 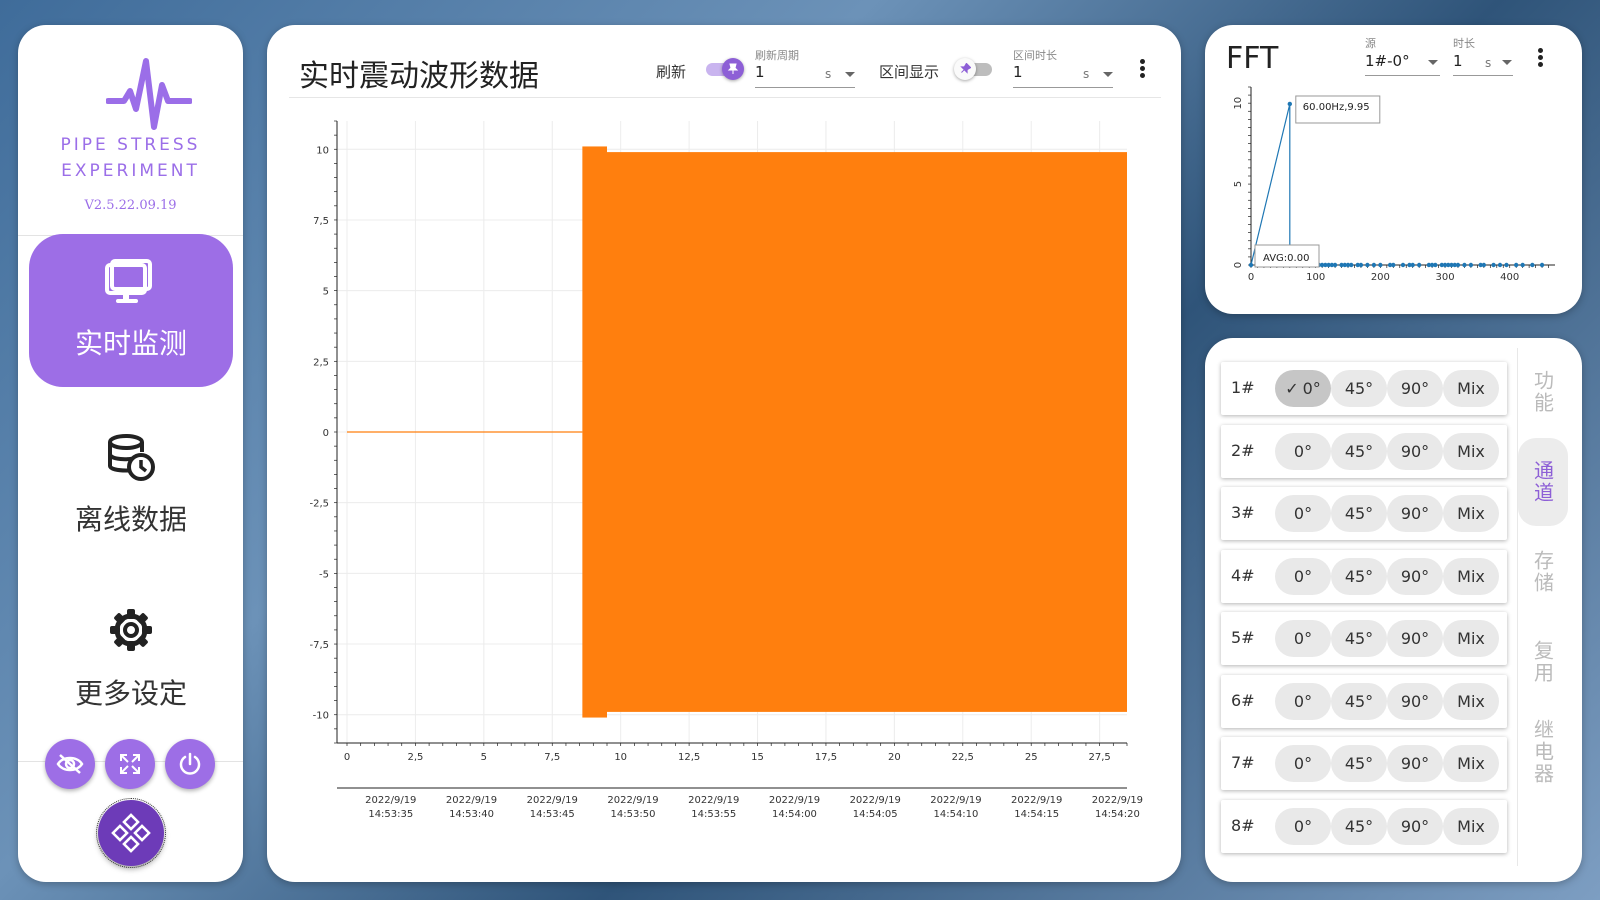 I want to click on time-axis-time: 14:53:55, so click(x=713, y=814).